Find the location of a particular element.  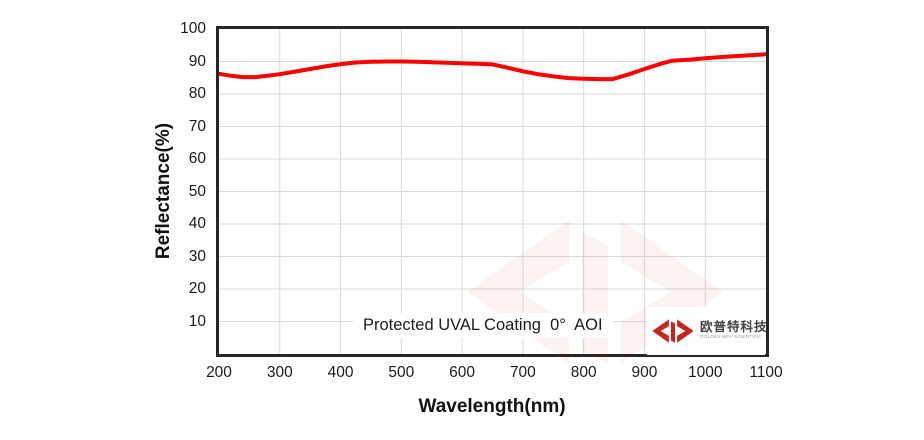

y-tick-label: 40 is located at coordinates (197, 223).